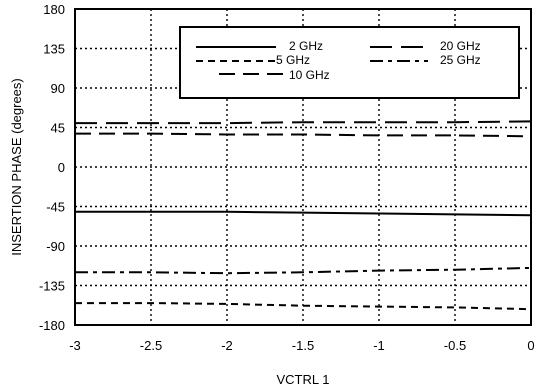 The height and width of the screenshot is (391, 540). Describe the element at coordinates (379, 345) in the screenshot. I see `x-tick-label: -1` at that location.